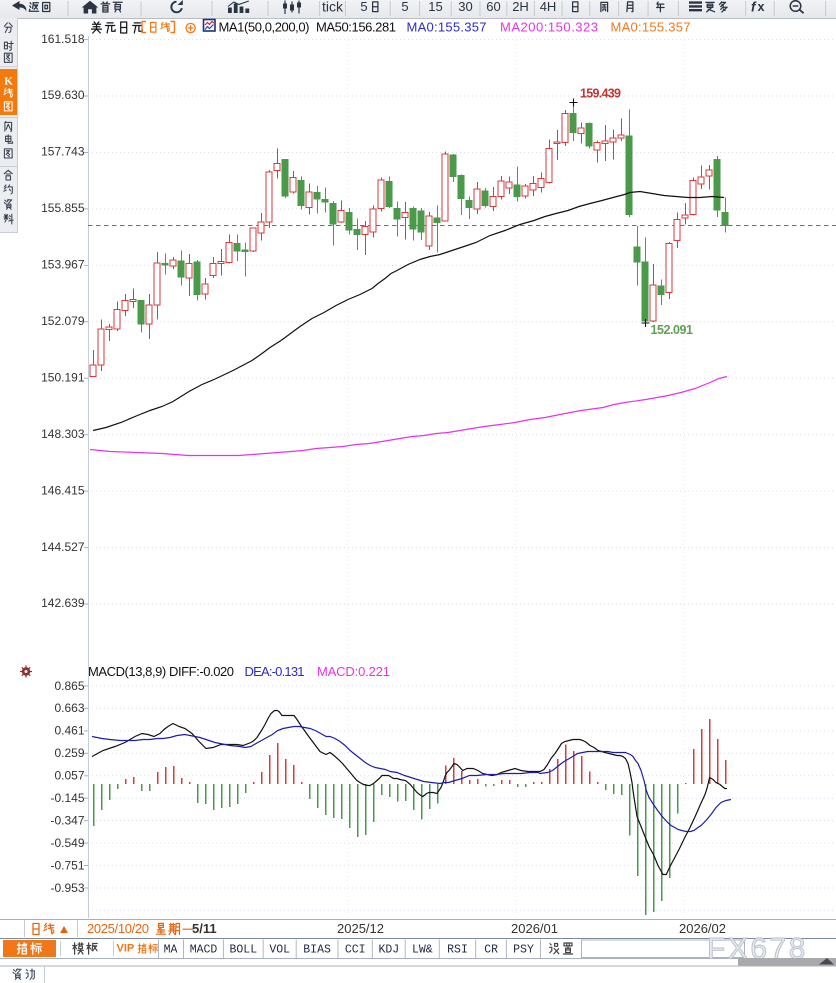 Image resolution: width=836 pixels, height=983 pixels. I want to click on svg-text: -0.347, so click(67, 820).